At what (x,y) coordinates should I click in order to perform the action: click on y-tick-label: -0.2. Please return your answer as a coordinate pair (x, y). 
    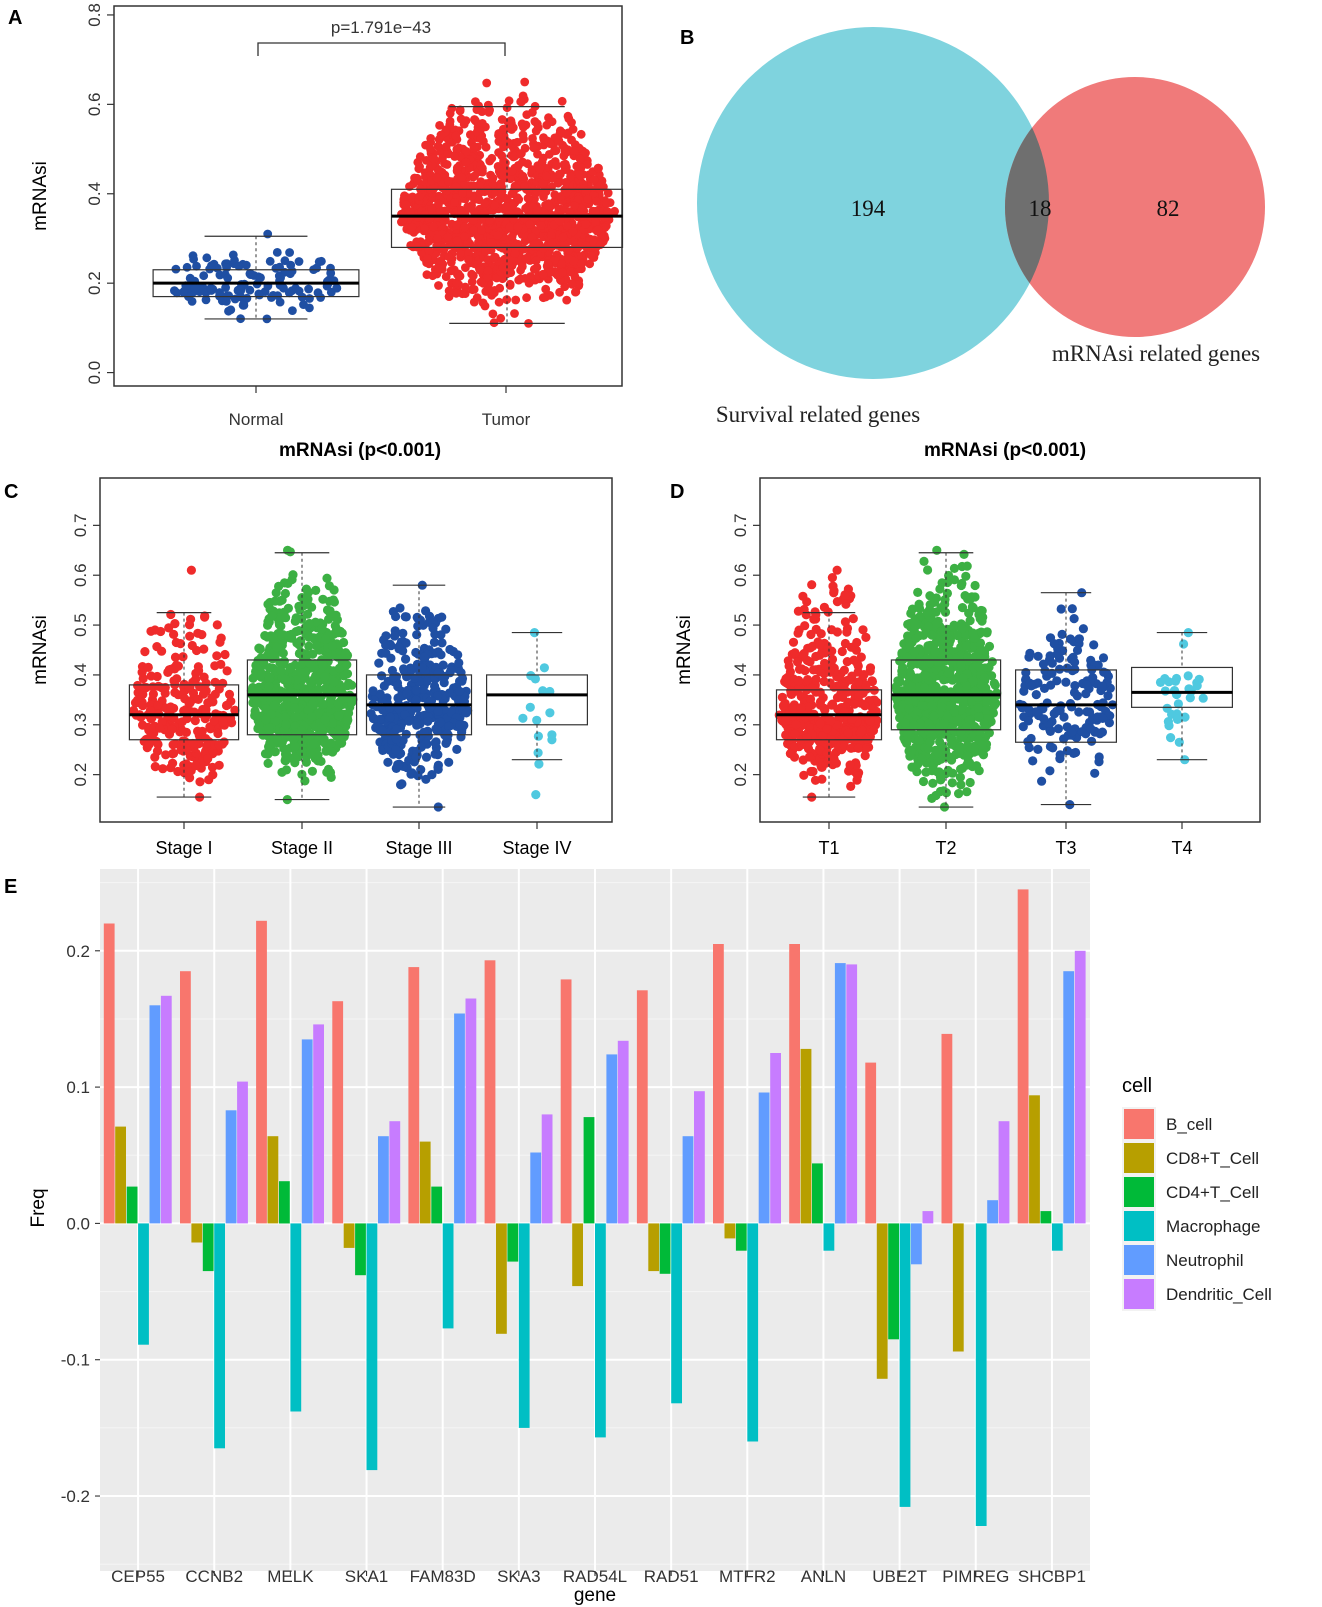
    Looking at the image, I should click on (75, 1496).